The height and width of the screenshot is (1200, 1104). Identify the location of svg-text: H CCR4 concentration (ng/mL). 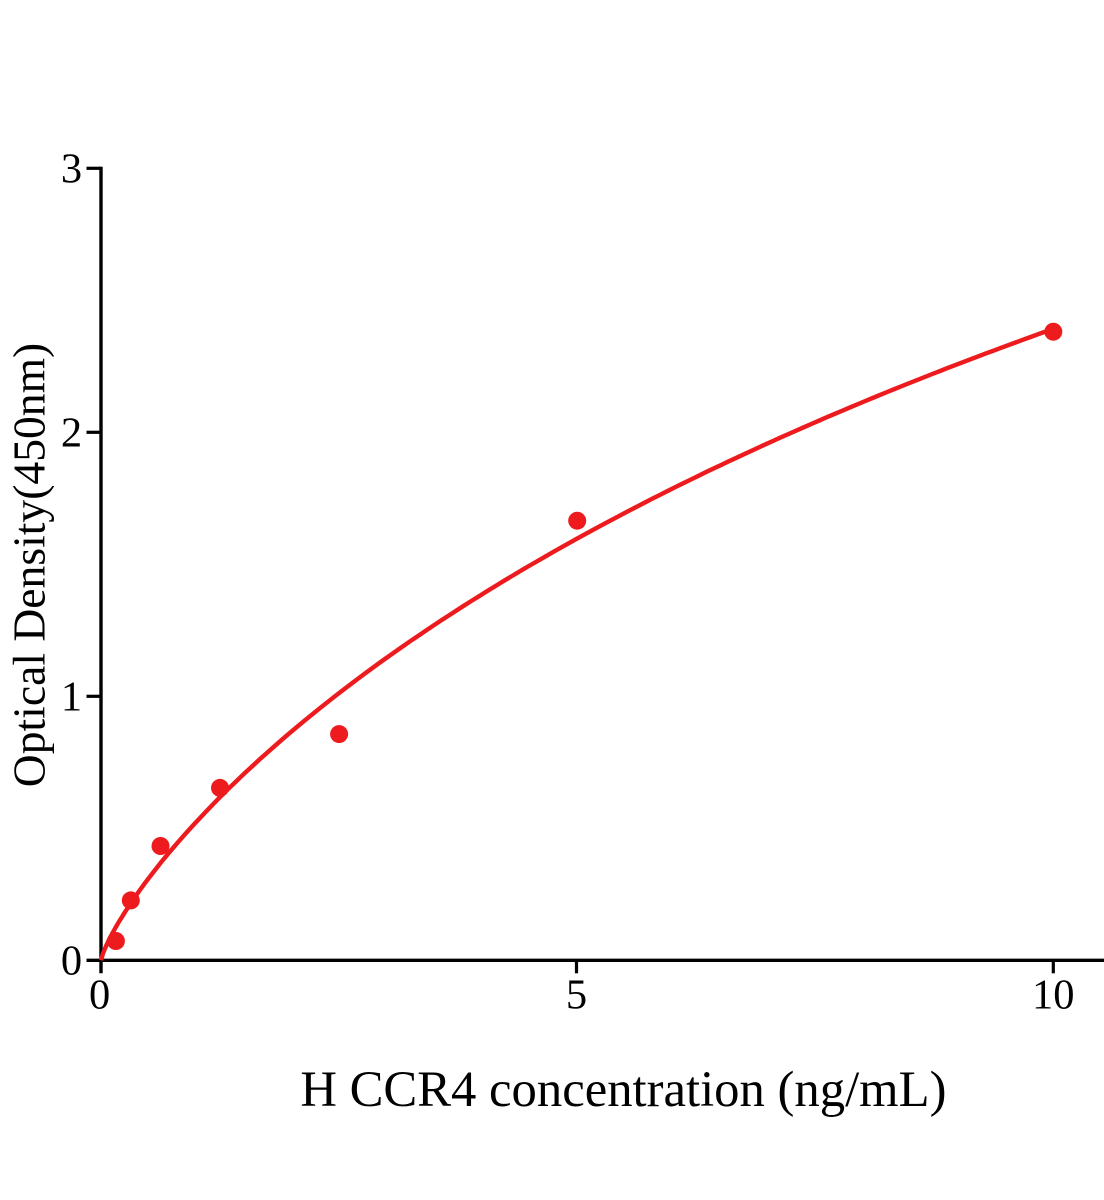
(623, 1089).